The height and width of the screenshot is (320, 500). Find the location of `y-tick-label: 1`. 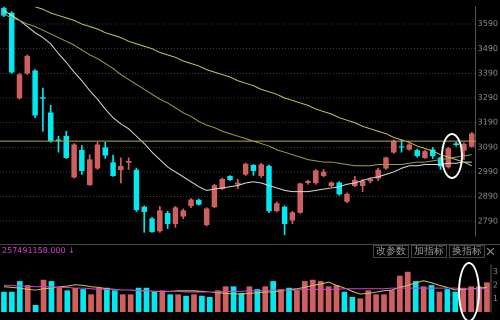

y-tick-label: 1 is located at coordinates (495, 298).